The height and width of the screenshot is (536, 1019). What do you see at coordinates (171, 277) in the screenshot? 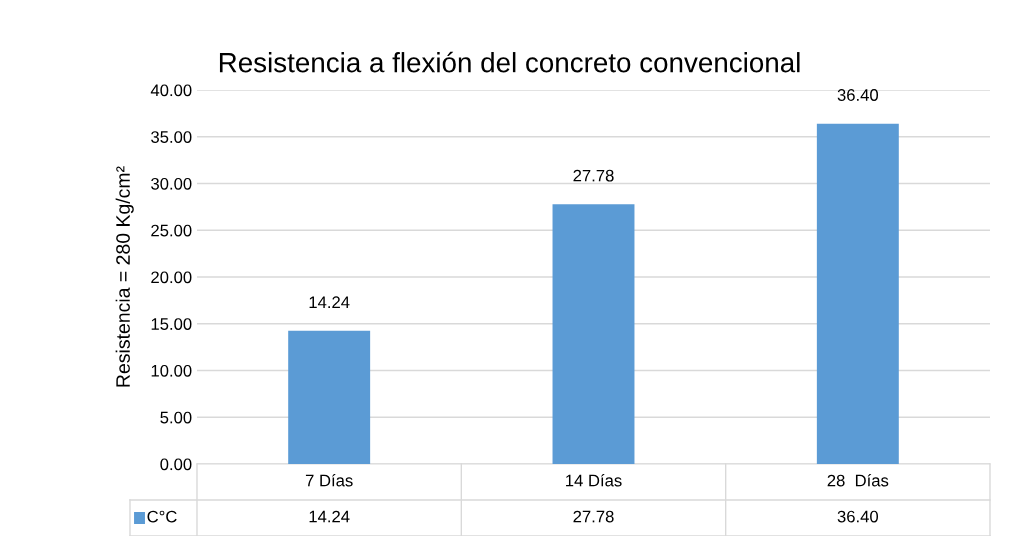
I see `y-tick-label: 20.00` at bounding box center [171, 277].